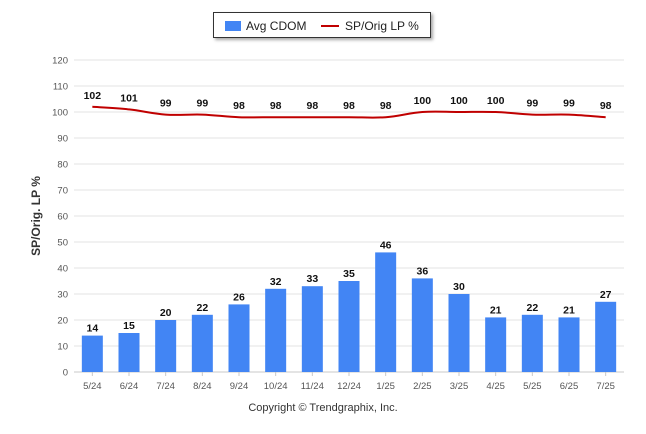  Describe the element at coordinates (312, 279) in the screenshot. I see `bar-value-label: 33` at that location.